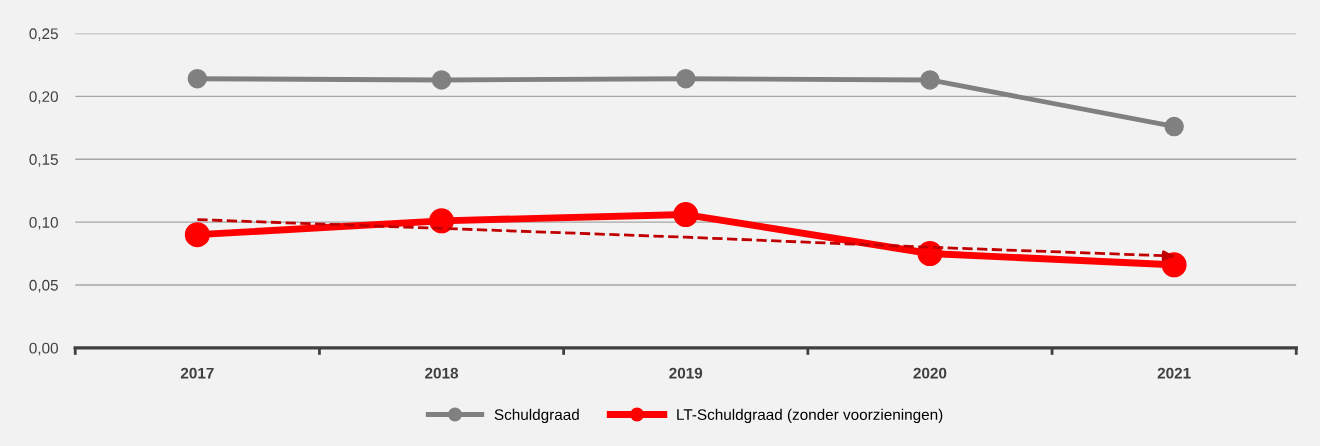 Image resolution: width=1320 pixels, height=446 pixels. Describe the element at coordinates (43, 160) in the screenshot. I see `y-tick-label: 0,15` at that location.